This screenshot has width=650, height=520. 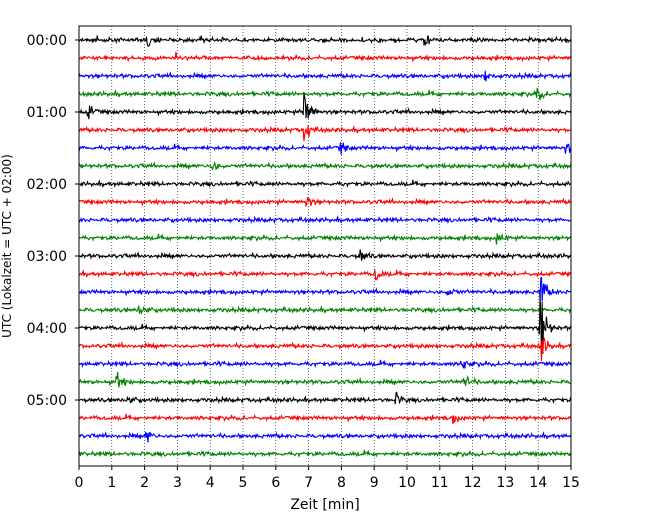 I want to click on x-tick-label: 2, so click(x=144, y=483).